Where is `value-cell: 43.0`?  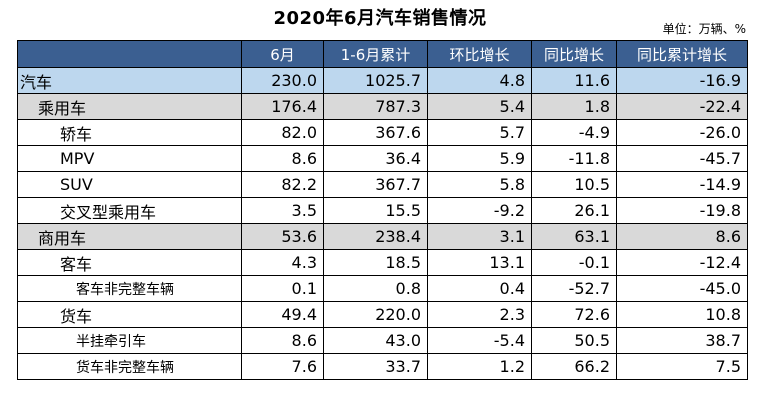 value-cell: 43.0 is located at coordinates (375, 340).